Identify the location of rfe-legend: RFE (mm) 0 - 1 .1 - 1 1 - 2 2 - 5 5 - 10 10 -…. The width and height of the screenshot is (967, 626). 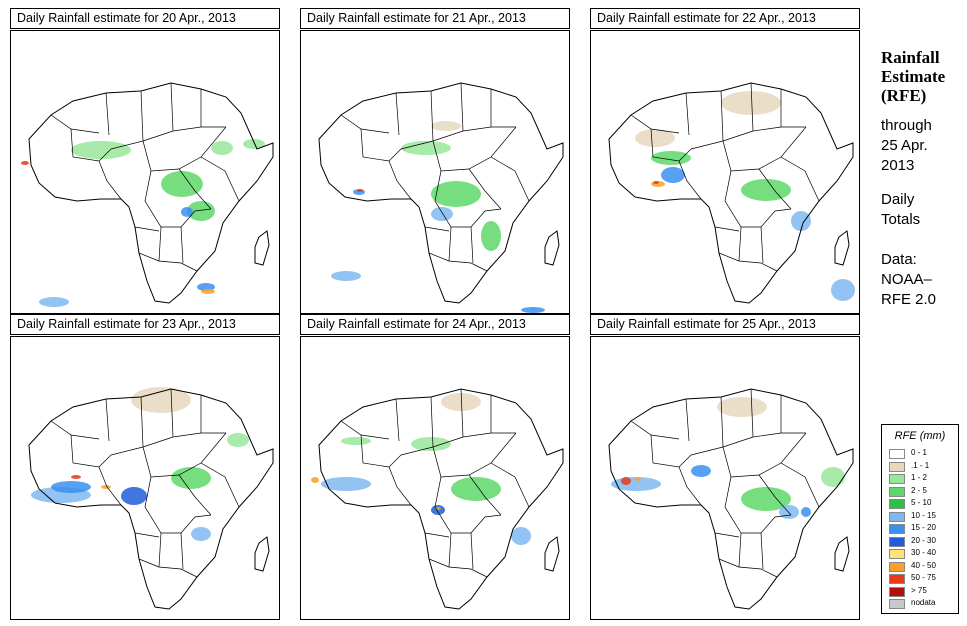
(920, 519).